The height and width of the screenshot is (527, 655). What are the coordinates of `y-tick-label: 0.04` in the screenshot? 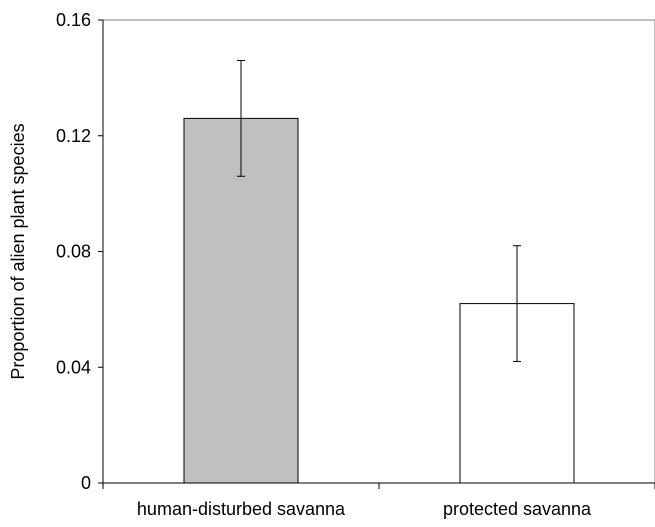 It's located at (73, 367).